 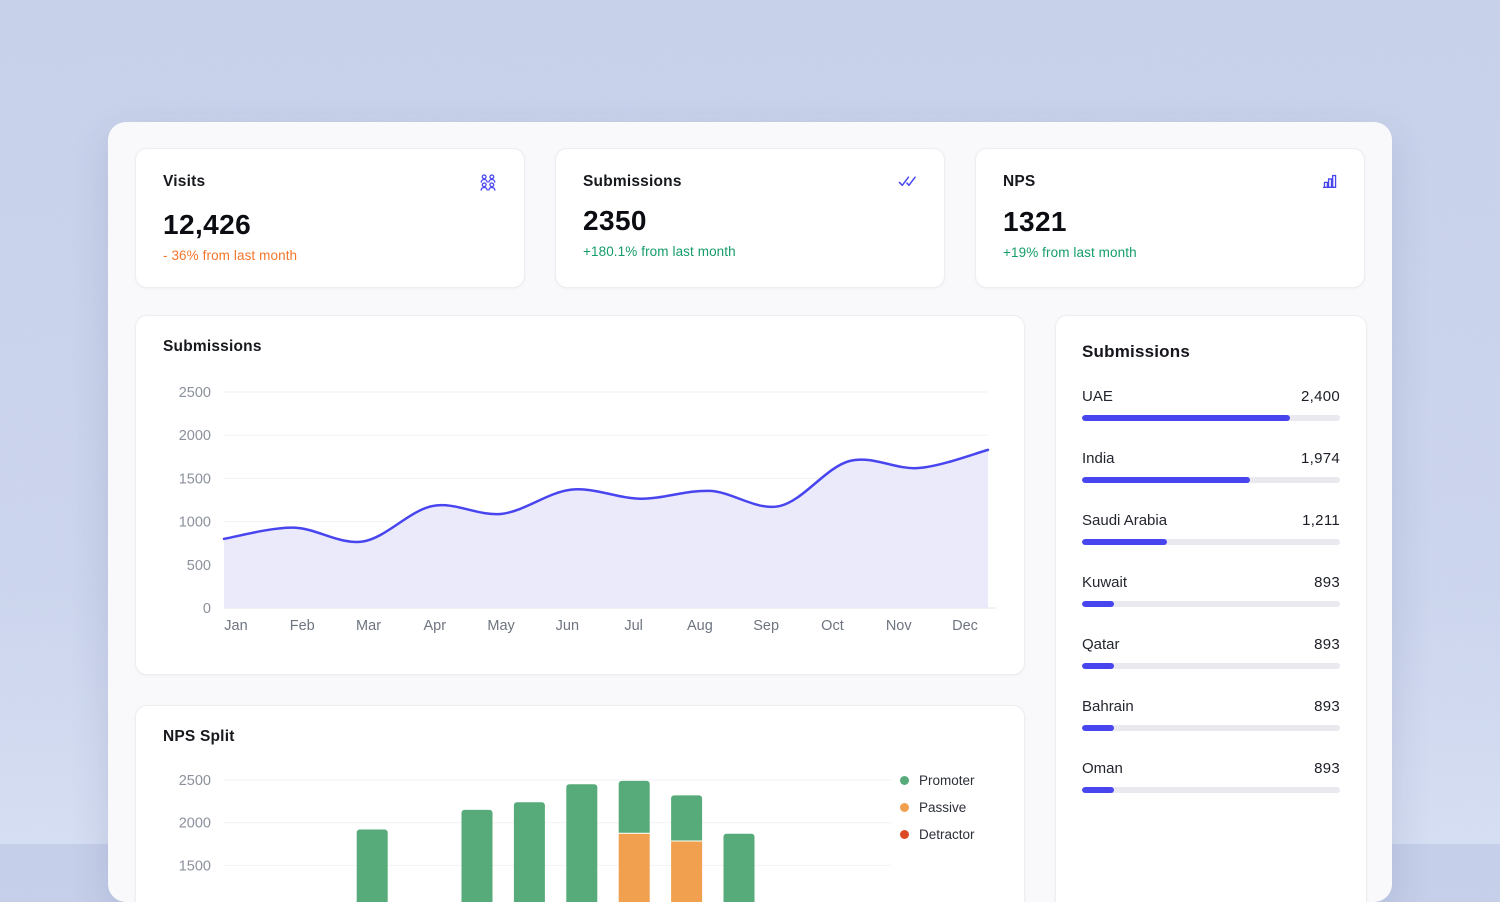 I want to click on svg-text: 500, so click(x=199, y=566).